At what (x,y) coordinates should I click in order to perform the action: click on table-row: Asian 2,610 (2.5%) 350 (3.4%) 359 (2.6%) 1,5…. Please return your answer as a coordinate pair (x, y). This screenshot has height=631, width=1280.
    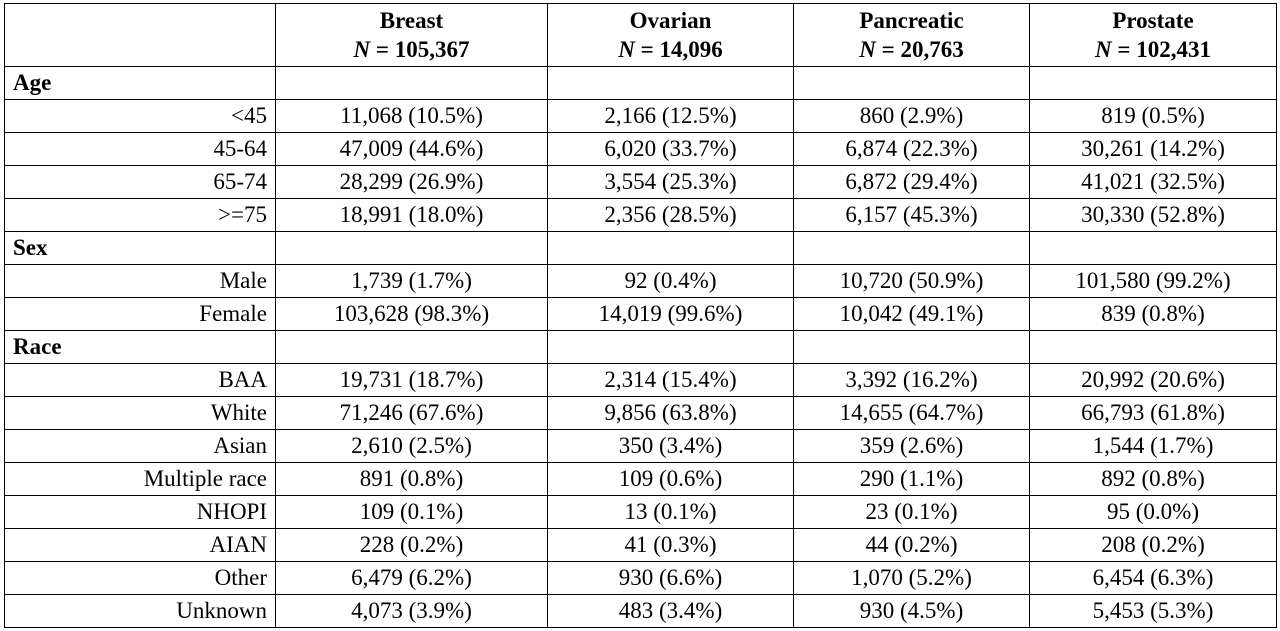
    Looking at the image, I should click on (640, 446).